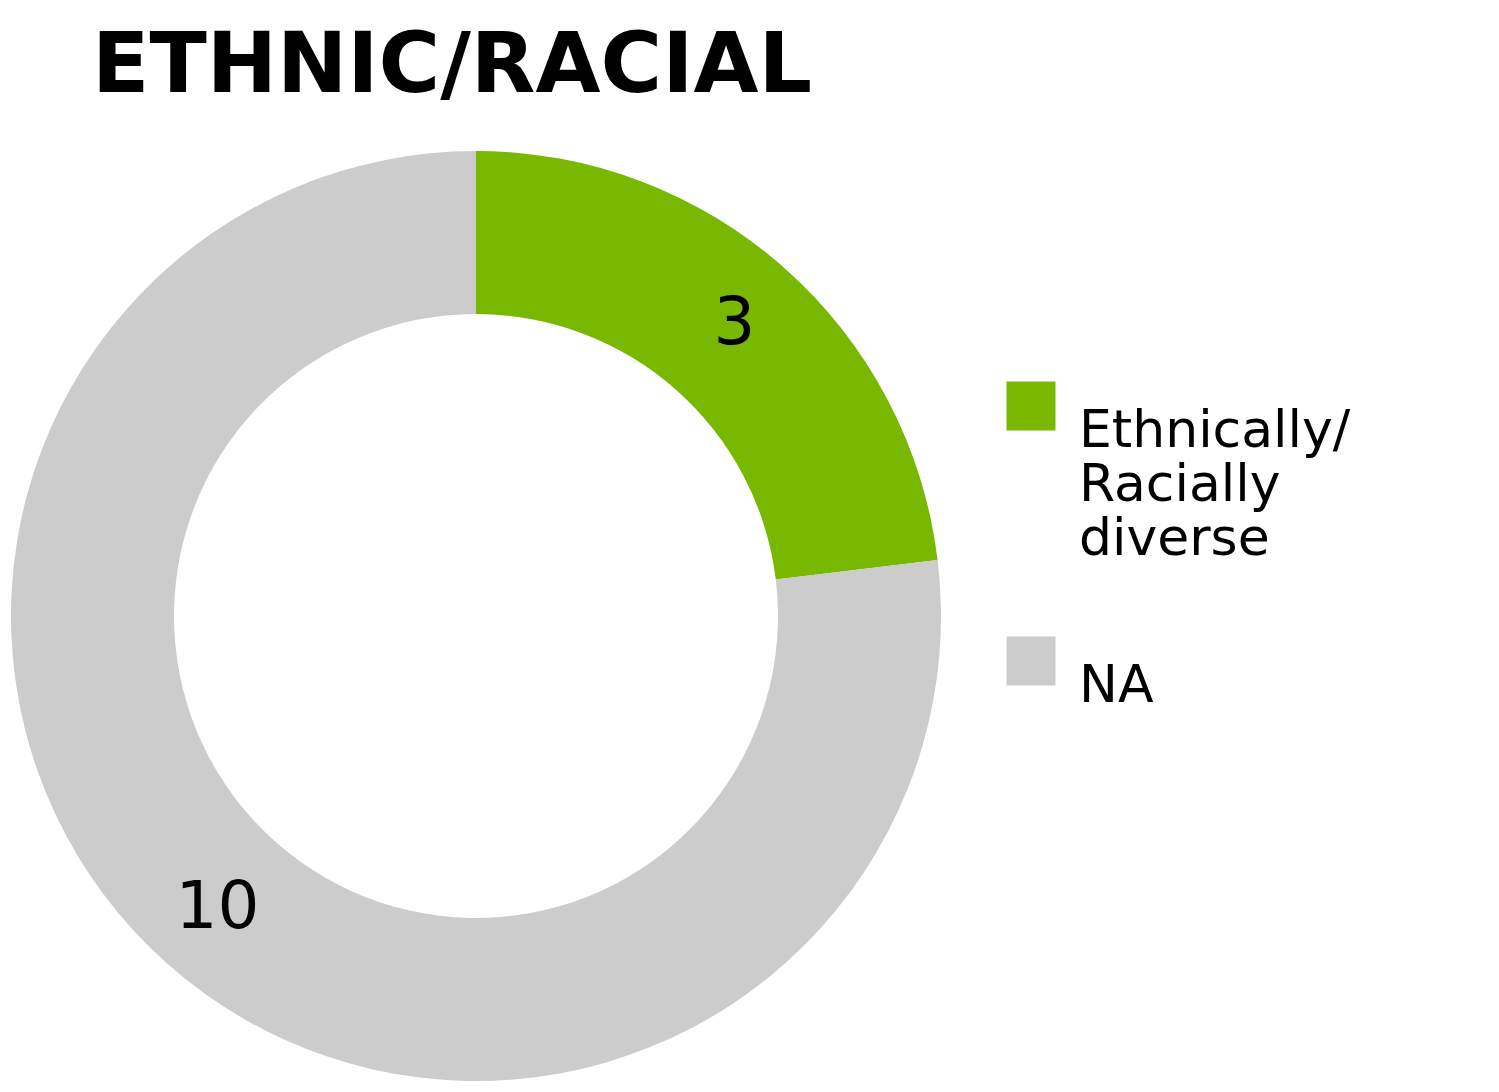  I want to click on data-label: 10, so click(217, 905).